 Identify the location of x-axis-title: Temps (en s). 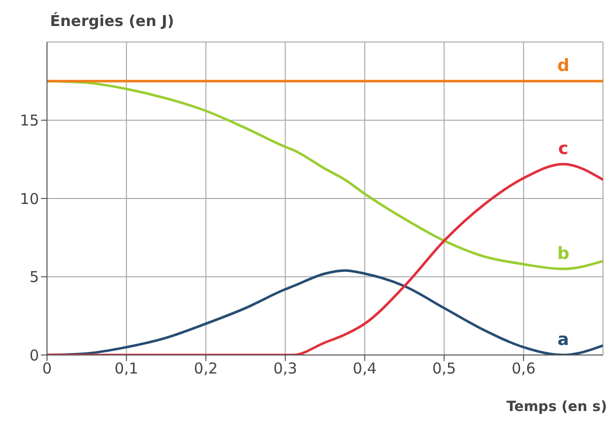
(556, 407).